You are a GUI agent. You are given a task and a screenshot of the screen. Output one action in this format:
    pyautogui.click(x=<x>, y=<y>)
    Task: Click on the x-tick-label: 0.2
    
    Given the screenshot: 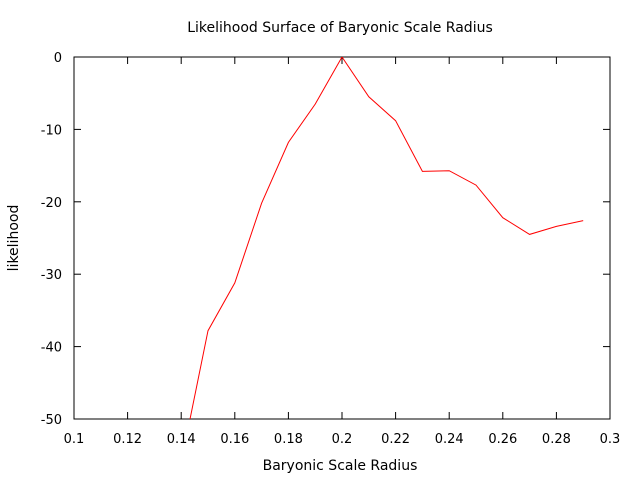 What is the action you would take?
    pyautogui.click(x=342, y=439)
    